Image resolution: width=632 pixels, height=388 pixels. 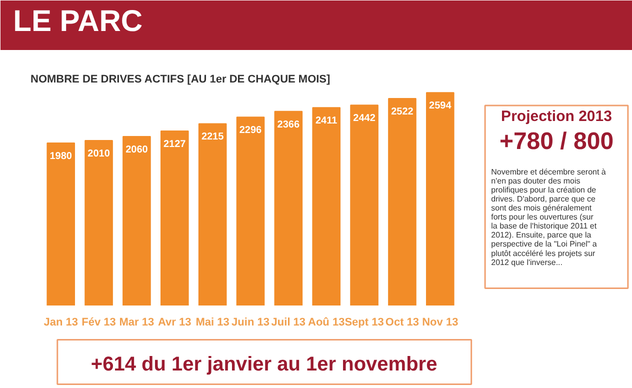 I want to click on x-tick-label: Avr 13, so click(x=175, y=322).